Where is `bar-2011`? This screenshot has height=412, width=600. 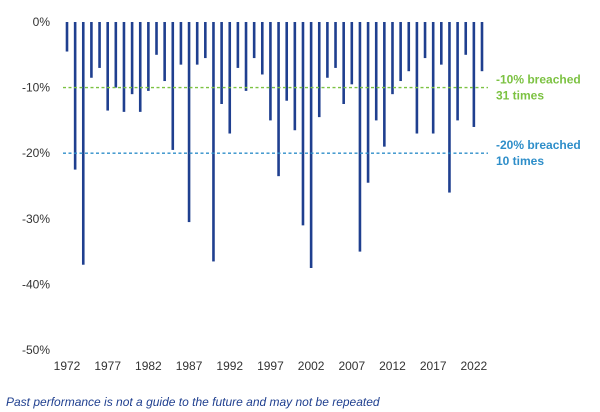
bar-2011 is located at coordinates (384, 84).